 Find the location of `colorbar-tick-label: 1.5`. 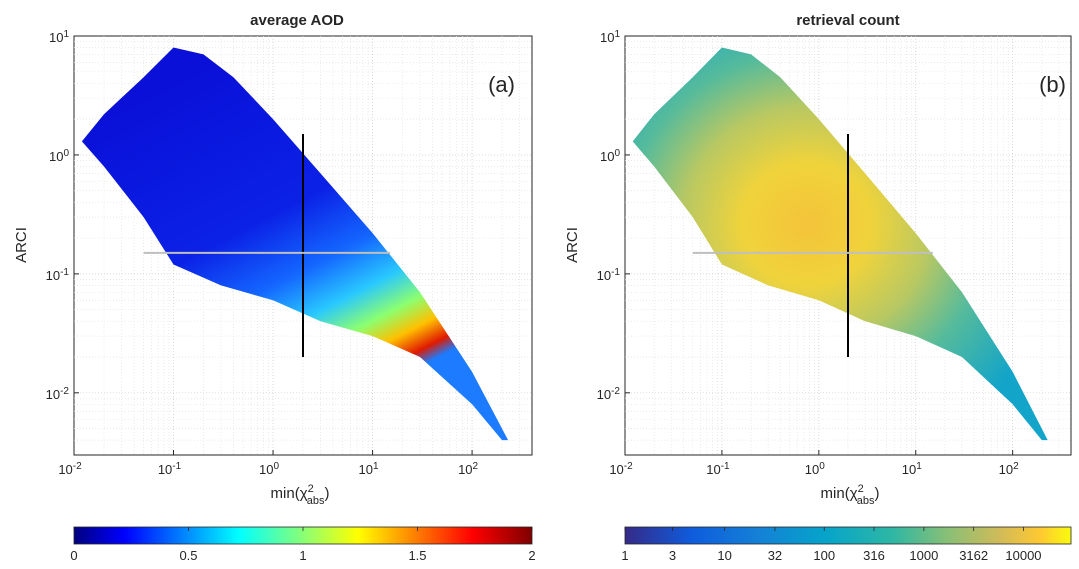

colorbar-tick-label: 1.5 is located at coordinates (417, 555).